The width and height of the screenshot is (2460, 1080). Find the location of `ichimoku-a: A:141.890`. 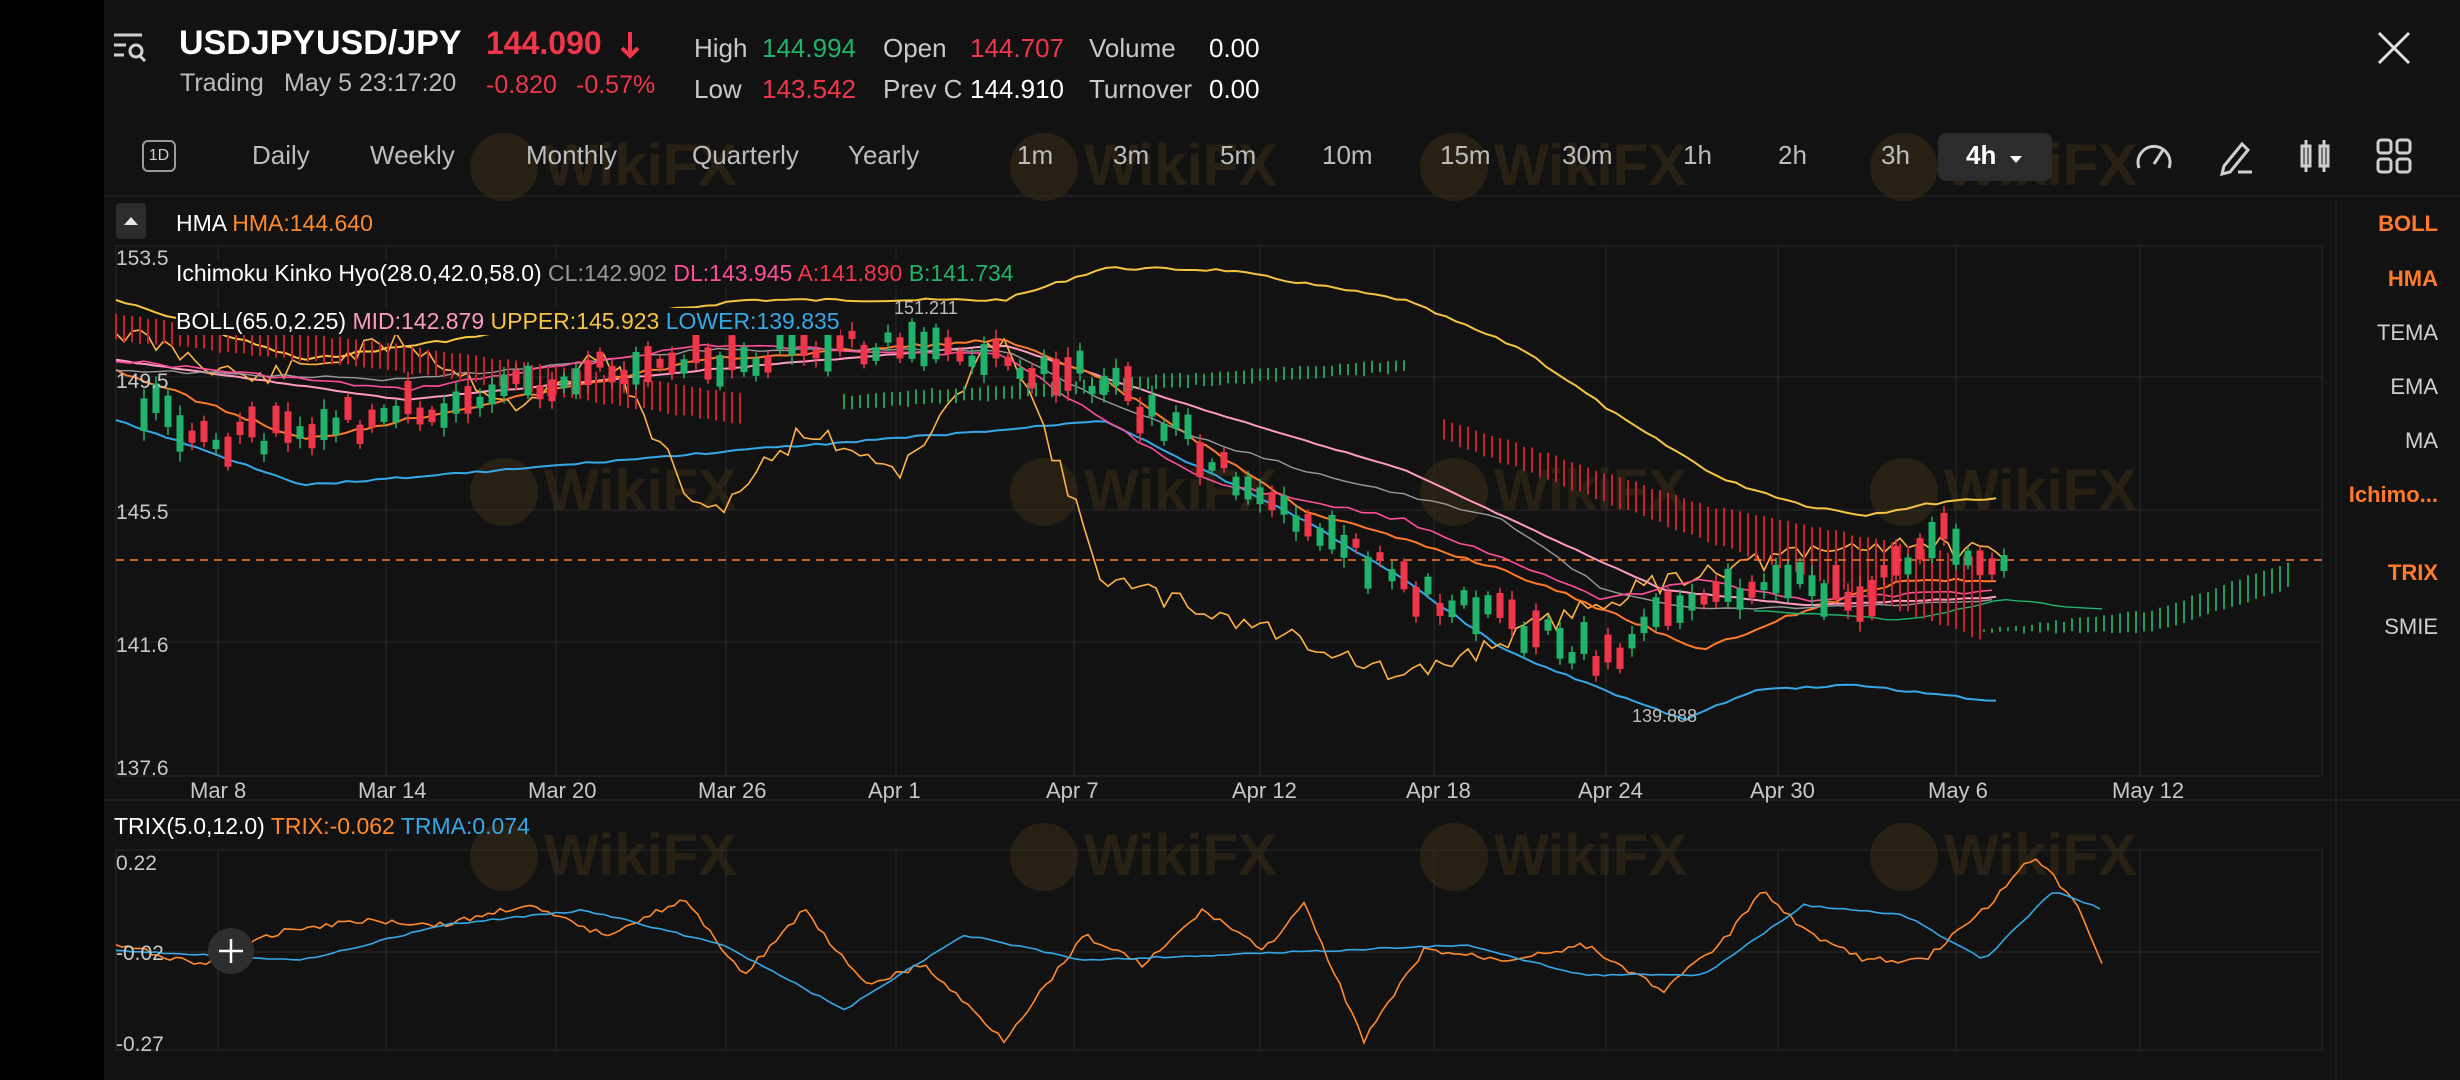

ichimoku-a: A:141.890 is located at coordinates (850, 273).